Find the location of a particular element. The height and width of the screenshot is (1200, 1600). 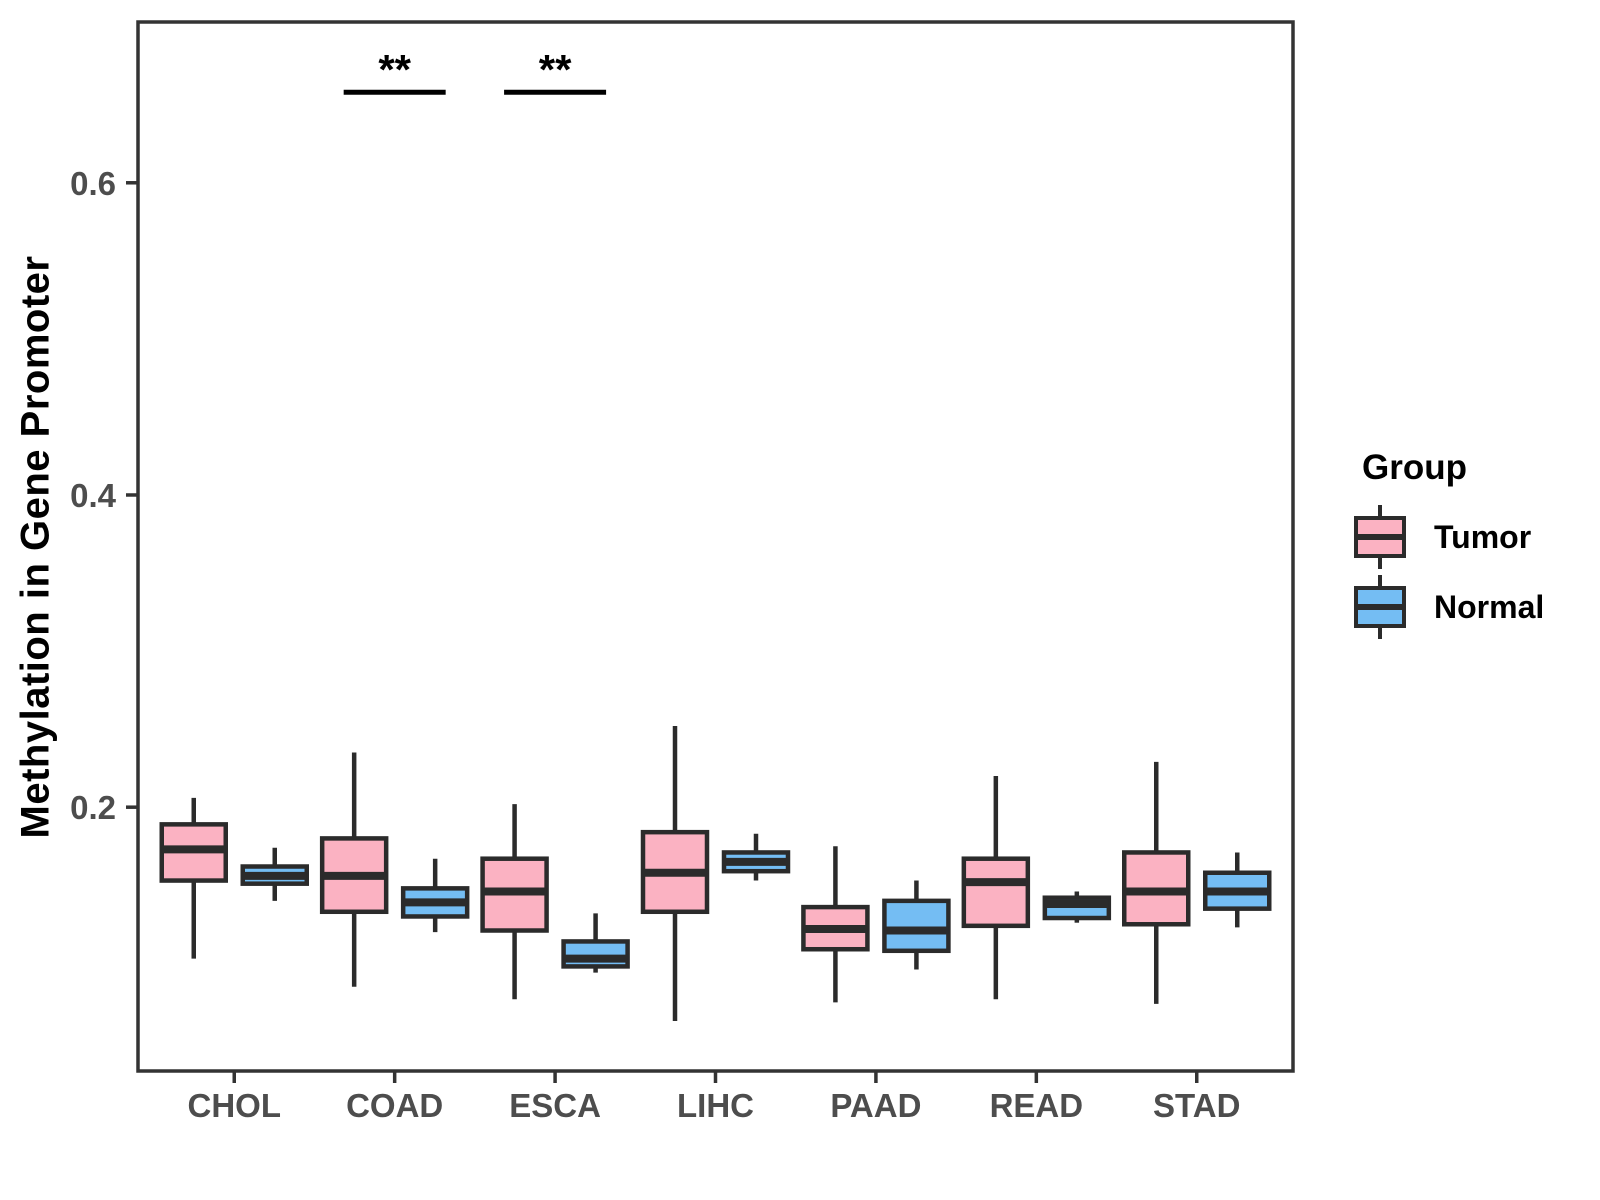

x-tick-label-ESCA: ESCA is located at coordinates (555, 1105).